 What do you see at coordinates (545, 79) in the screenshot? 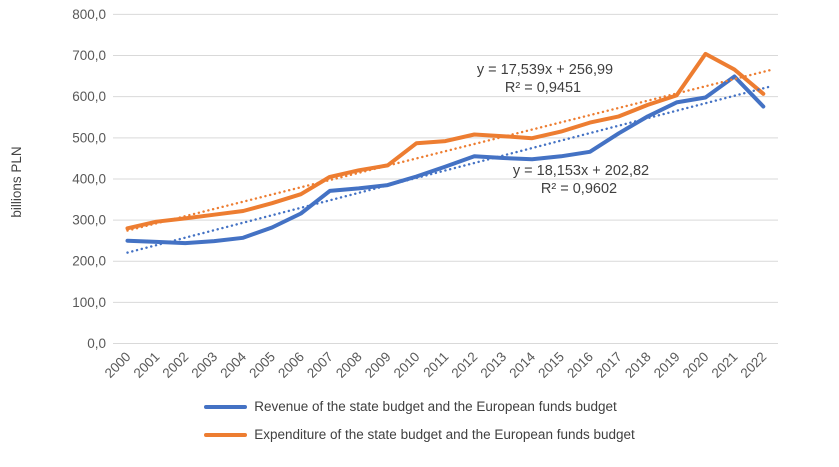
I see `expenditure-trend-annotation: y = 17,539x + 256,99 R² = 0,9451` at bounding box center [545, 79].